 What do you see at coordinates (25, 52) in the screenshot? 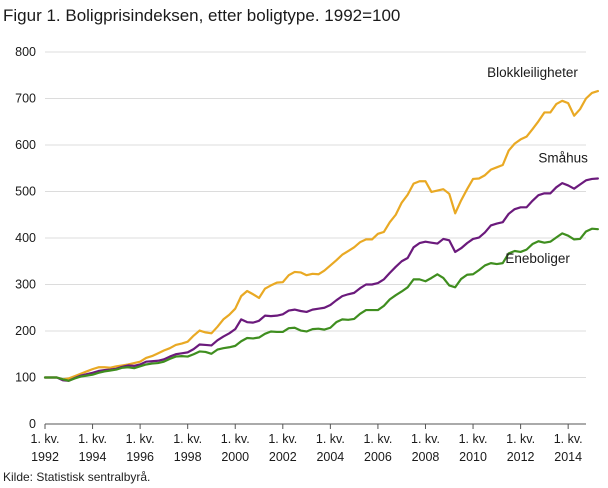
I see `y-tick-label: 800` at bounding box center [25, 52].